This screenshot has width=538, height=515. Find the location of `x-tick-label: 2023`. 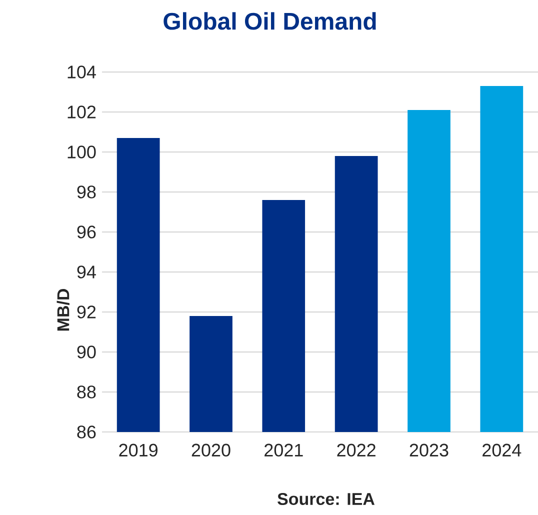

x-tick-label: 2023 is located at coordinates (429, 450).